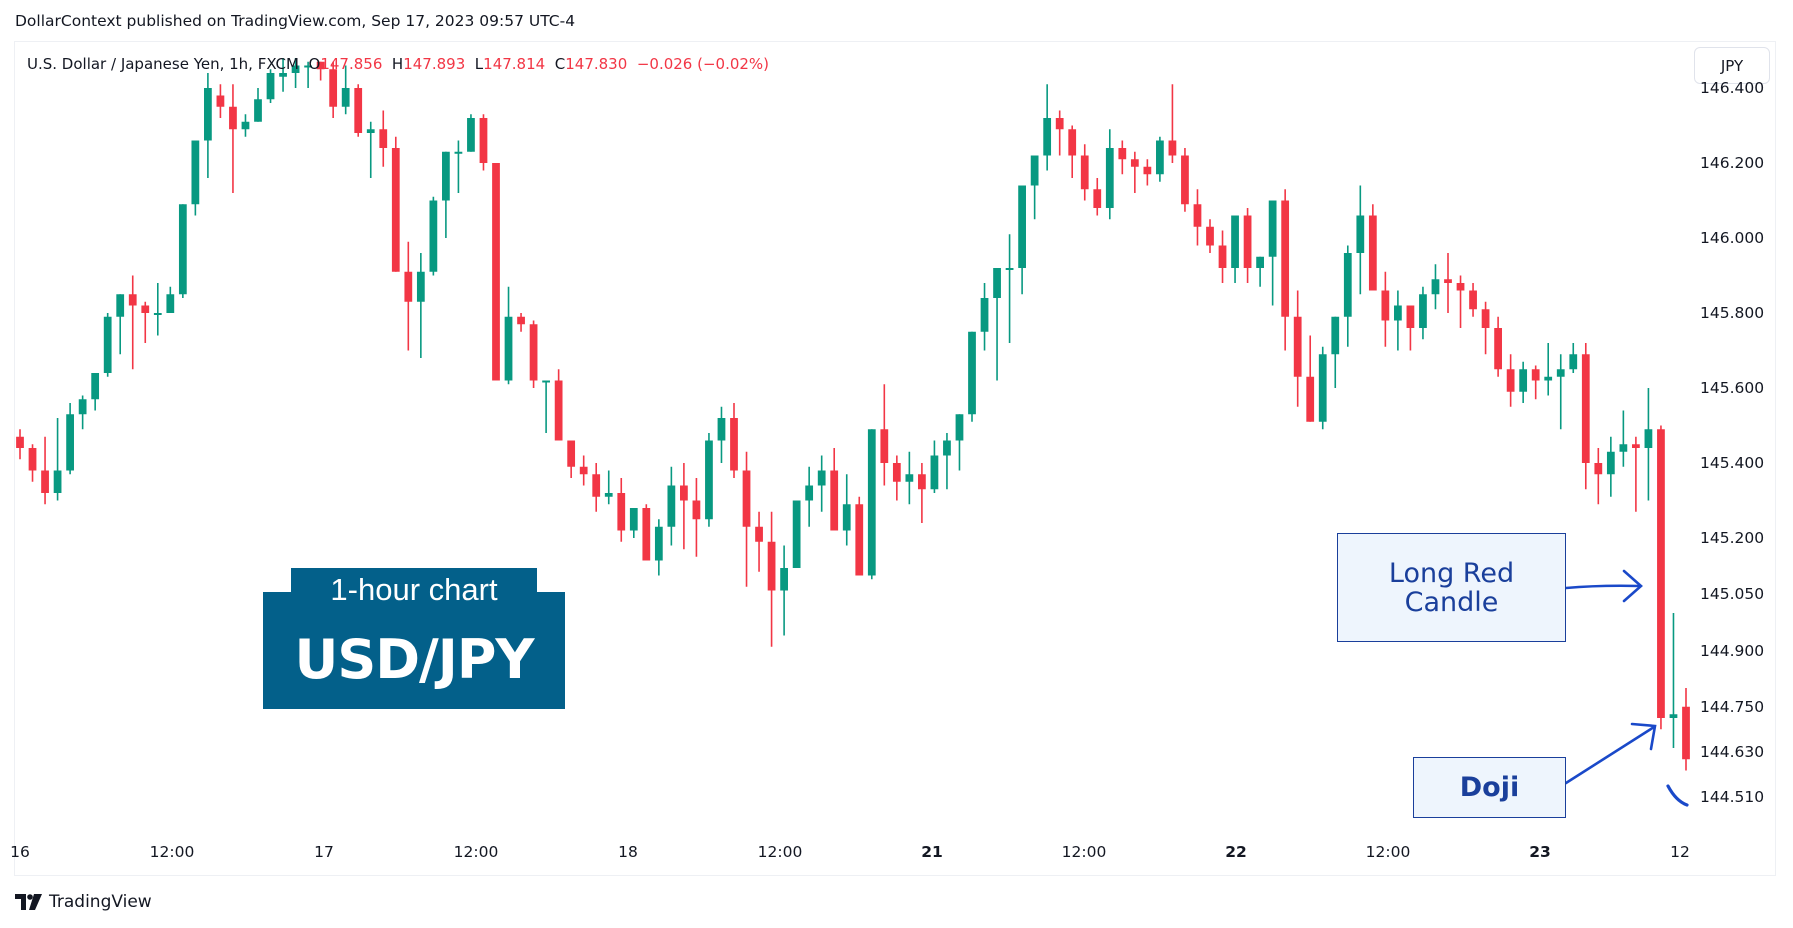 This screenshot has width=1793, height=928. I want to click on annotation-label: Doji, so click(1489, 787).